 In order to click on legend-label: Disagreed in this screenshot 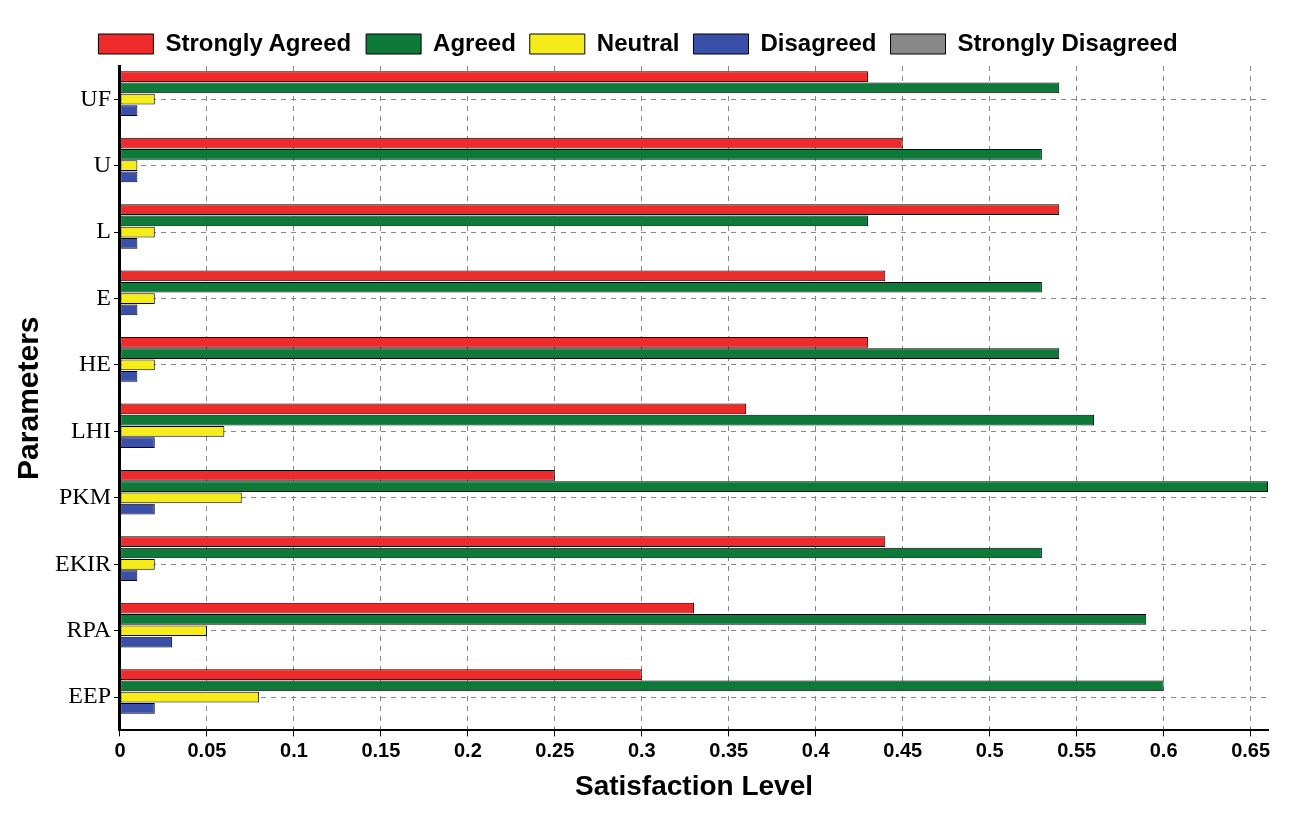, I will do `click(818, 42)`.